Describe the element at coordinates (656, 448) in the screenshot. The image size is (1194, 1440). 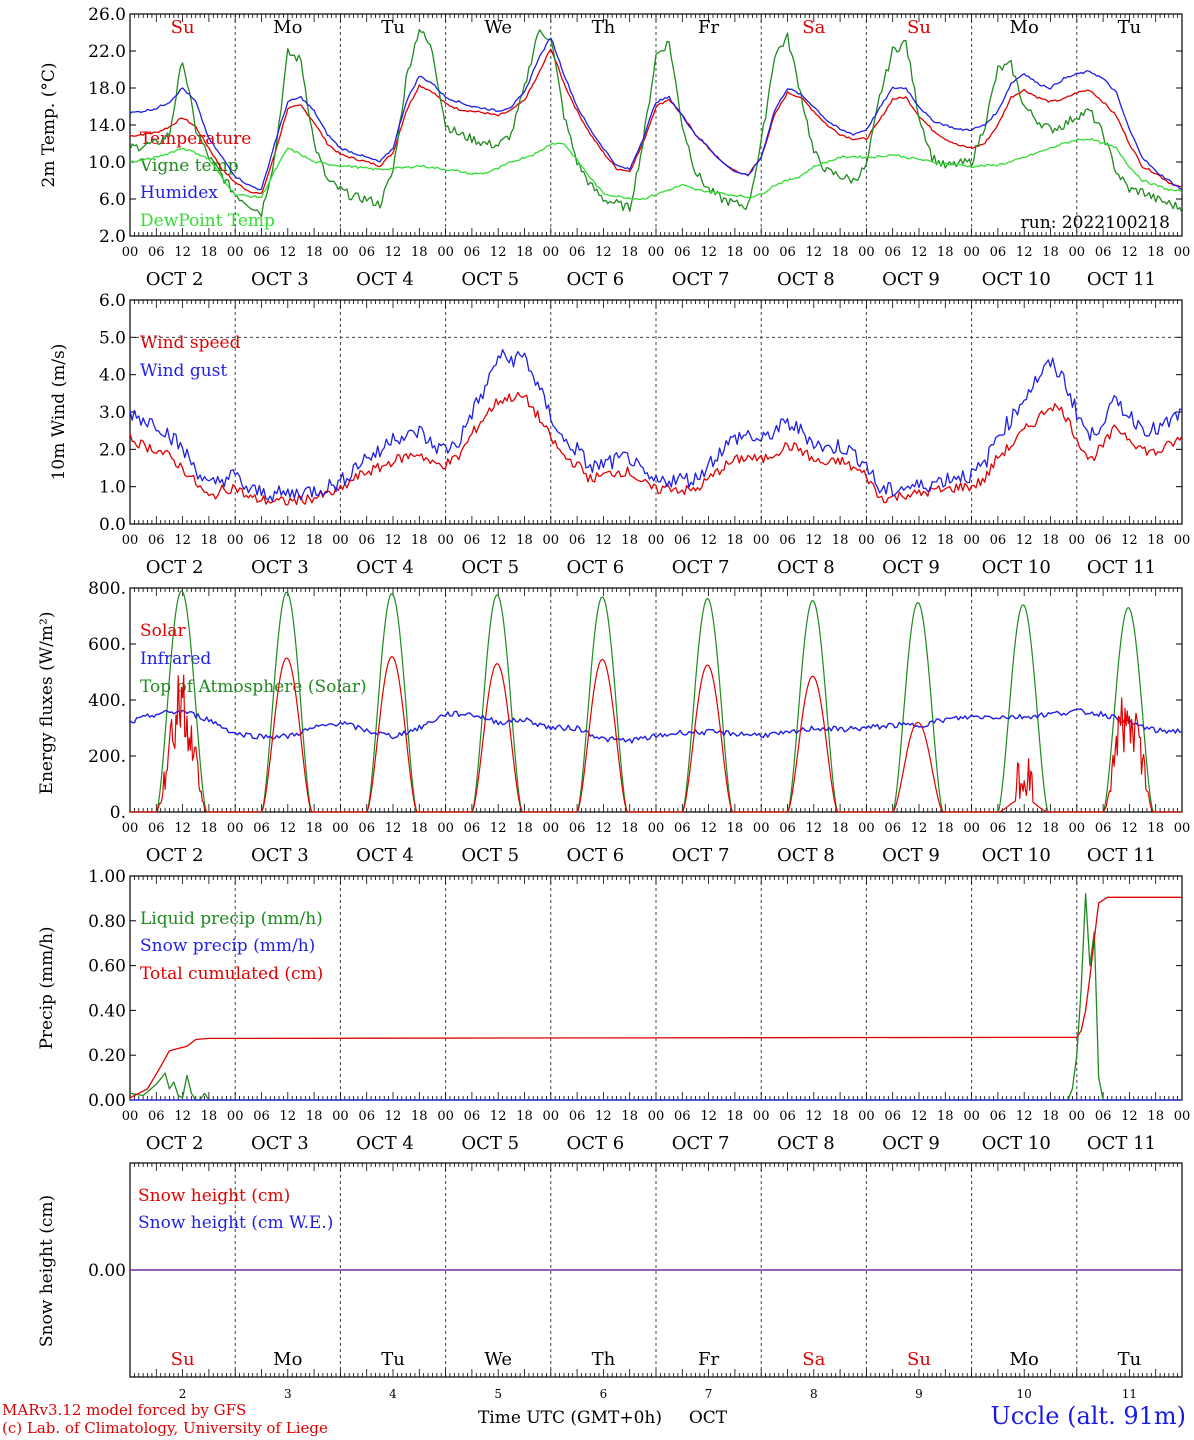
I see `series-wind-speed` at that location.